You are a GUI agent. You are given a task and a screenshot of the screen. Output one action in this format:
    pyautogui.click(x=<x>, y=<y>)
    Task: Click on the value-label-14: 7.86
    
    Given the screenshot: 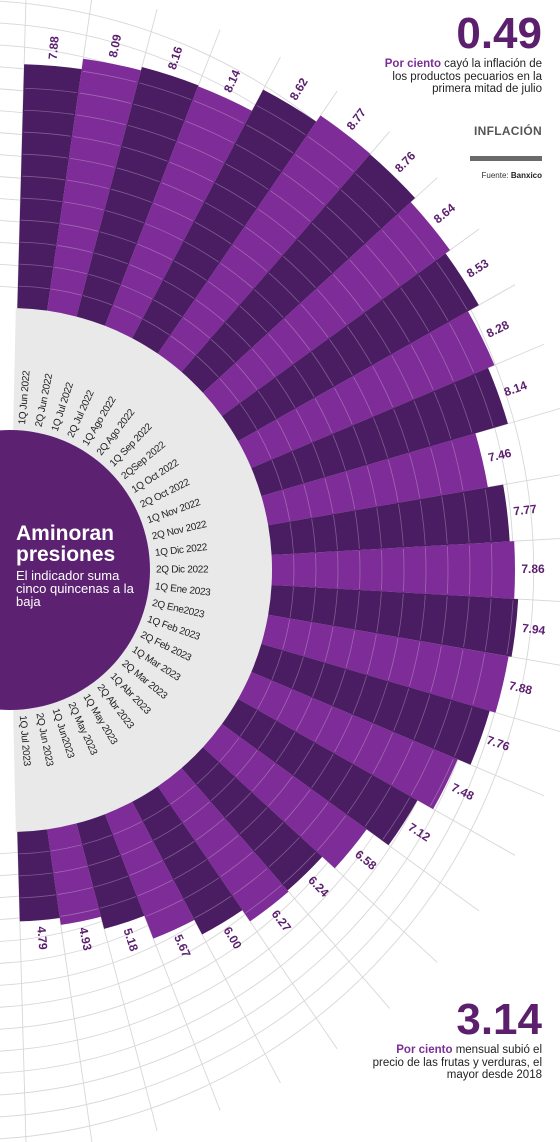 What is the action you would take?
    pyautogui.click(x=533, y=569)
    